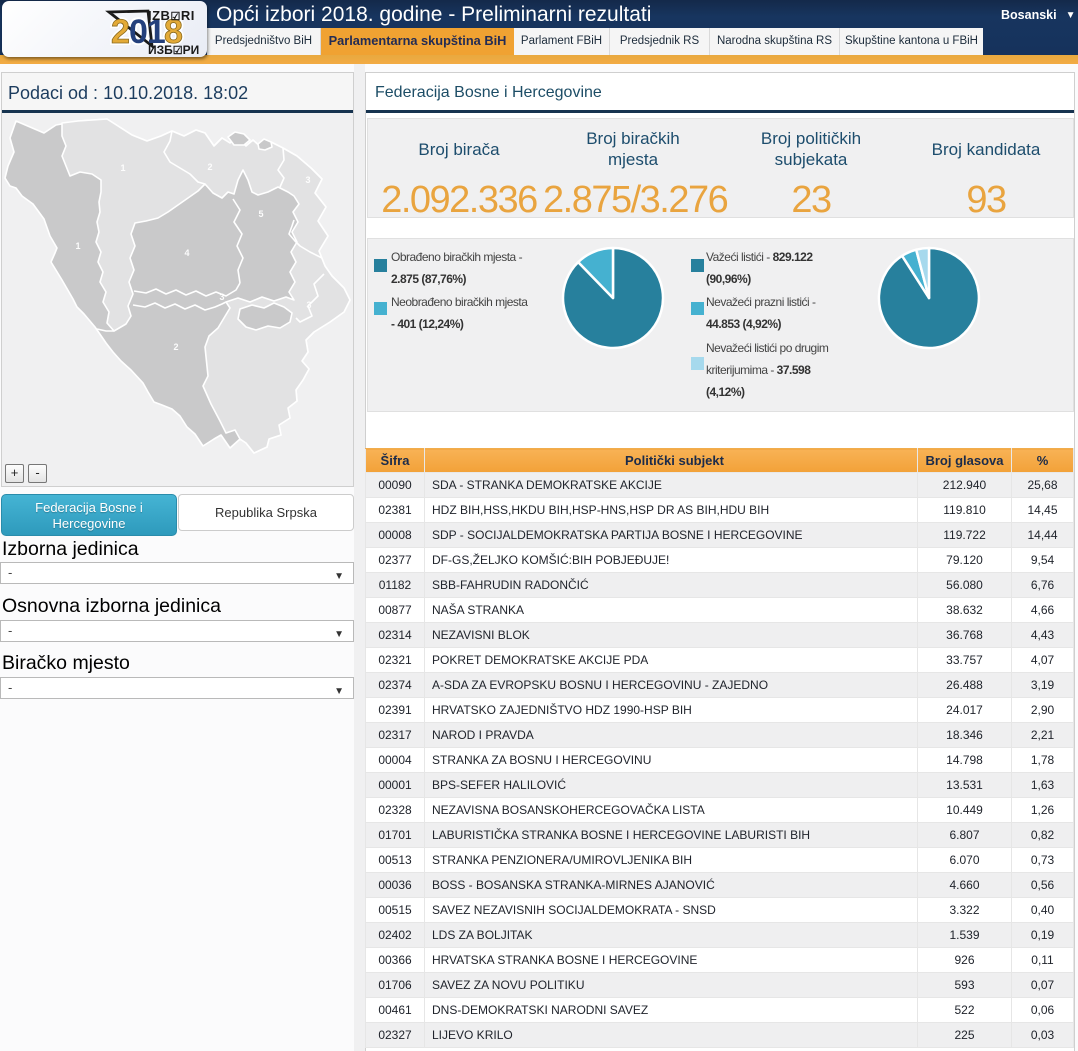 Image resolution: width=1078 pixels, height=1051 pixels. Describe the element at coordinates (173, 32) in the screenshot. I see `svg-text: 8` at that location.